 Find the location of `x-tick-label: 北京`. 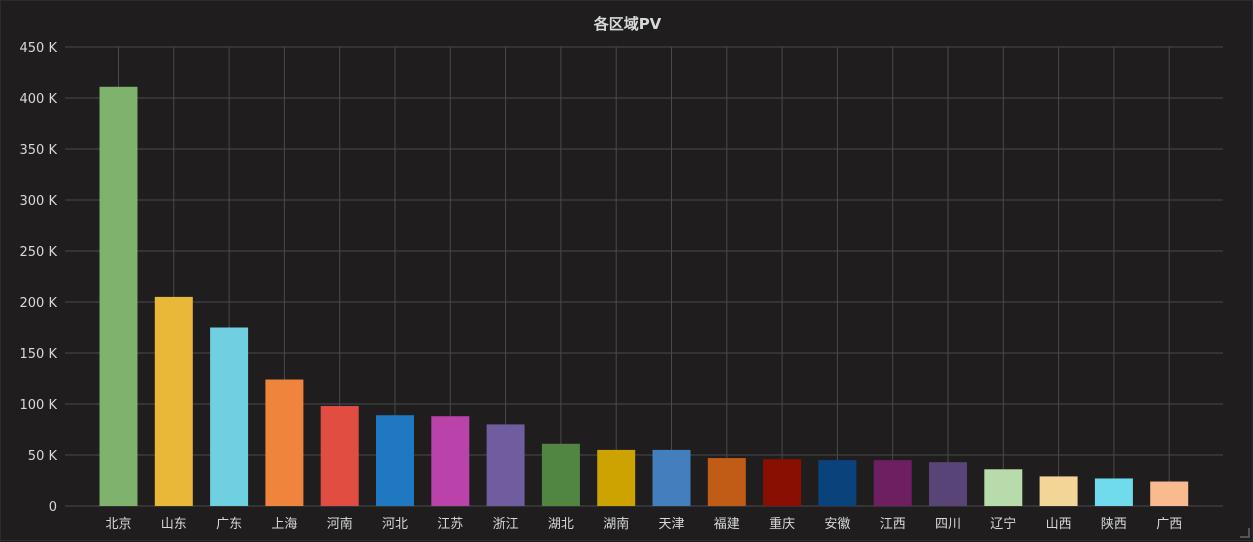

x-tick-label: 北京 is located at coordinates (118, 524).